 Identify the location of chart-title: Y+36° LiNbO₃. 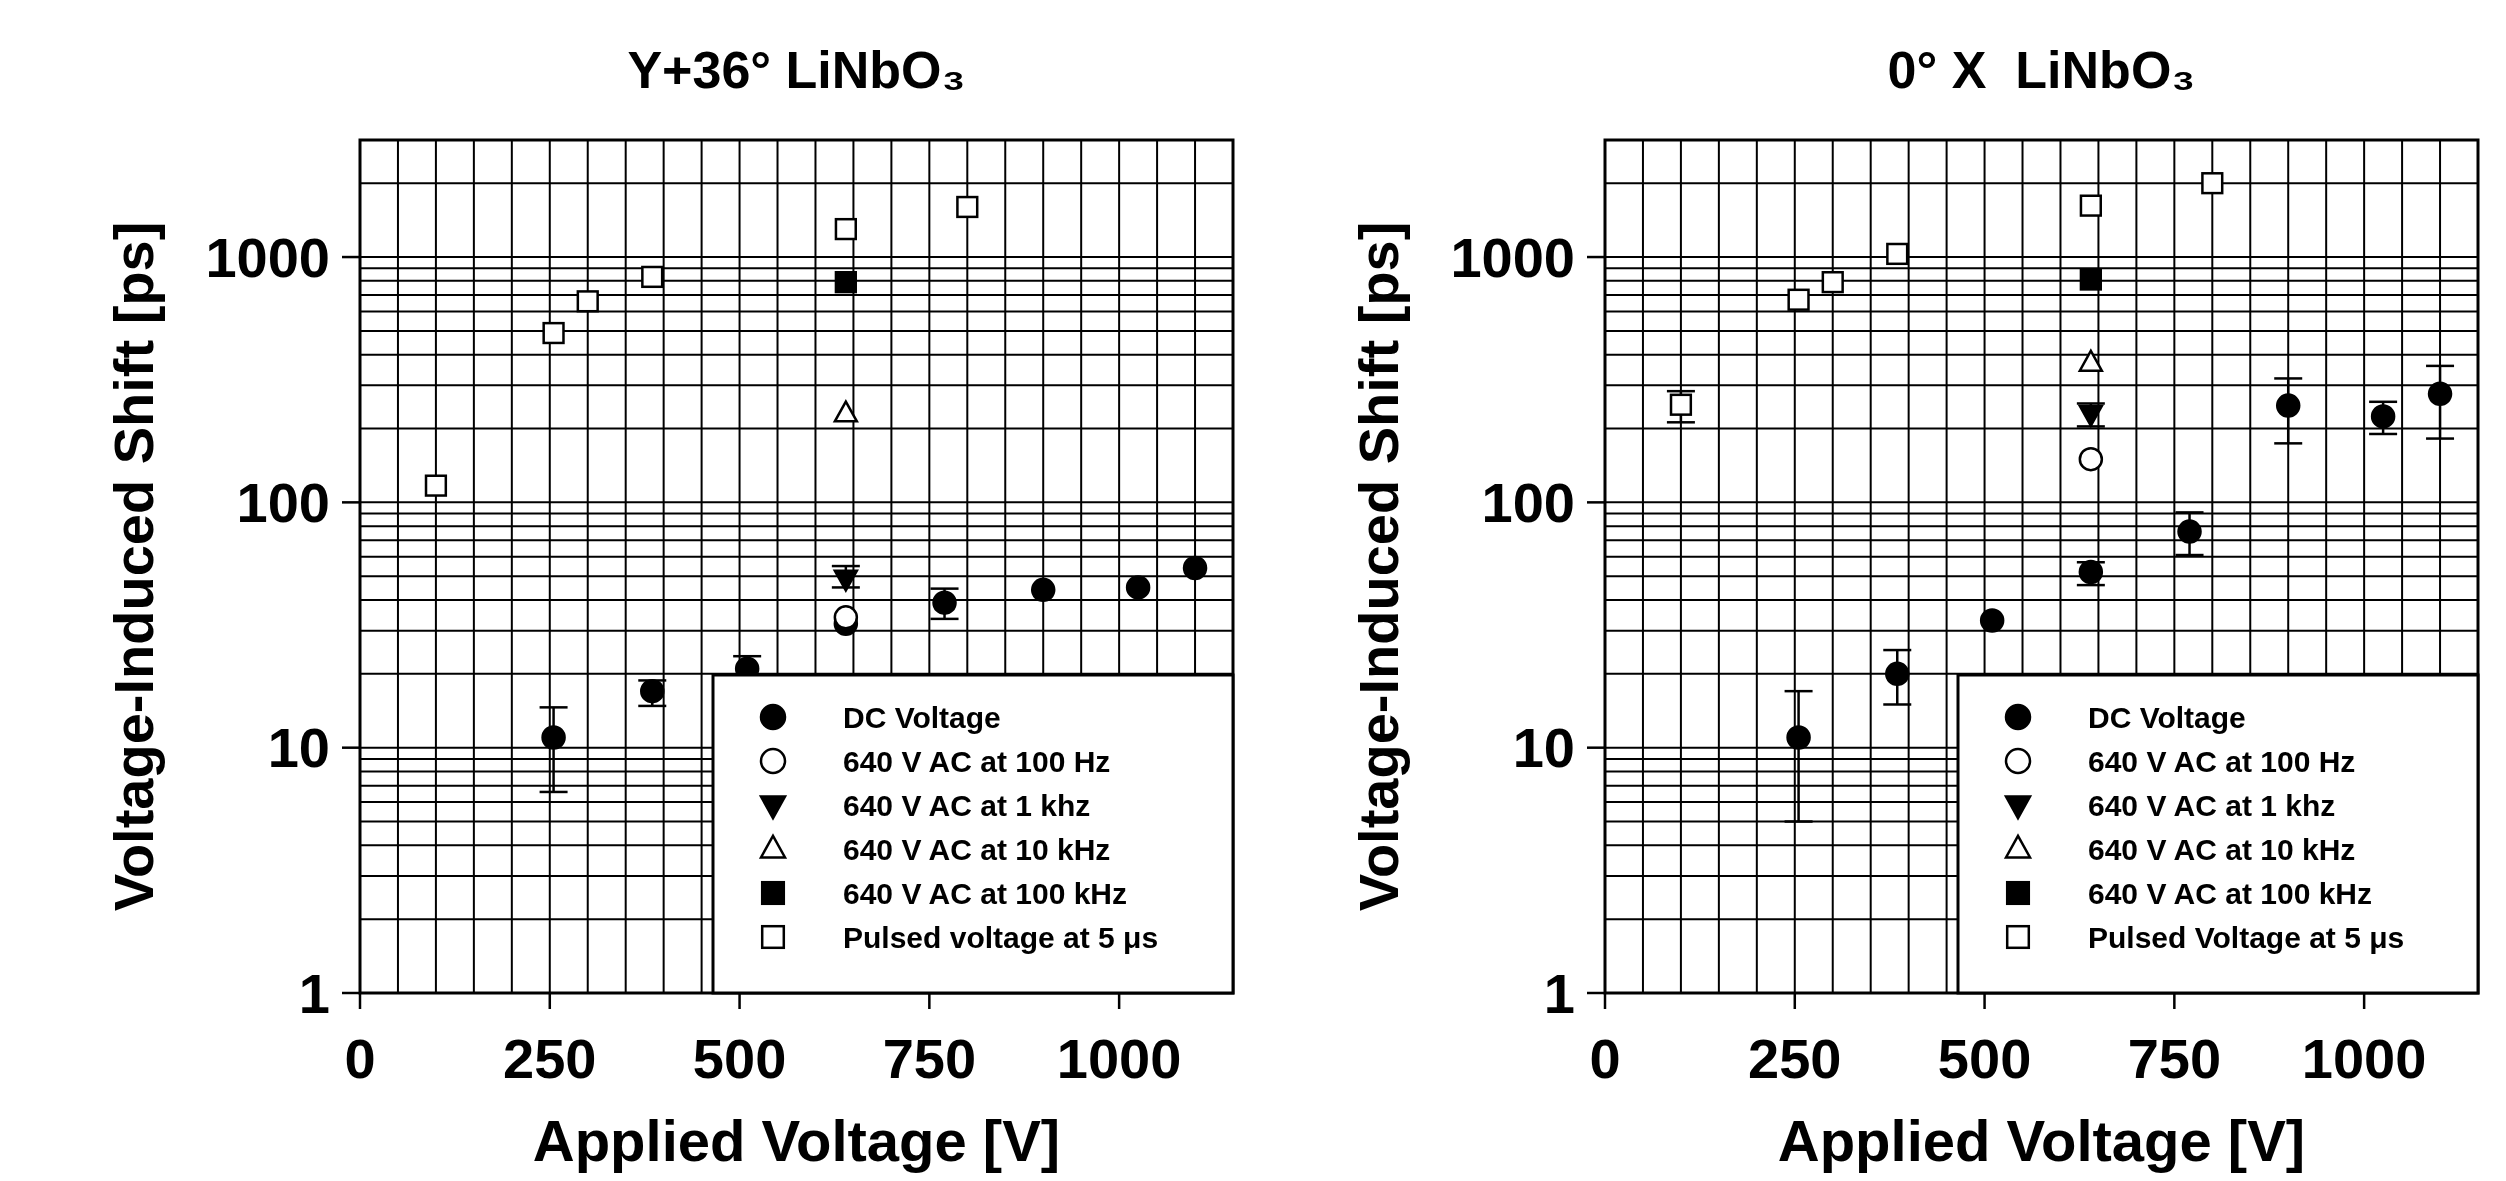
(796, 70).